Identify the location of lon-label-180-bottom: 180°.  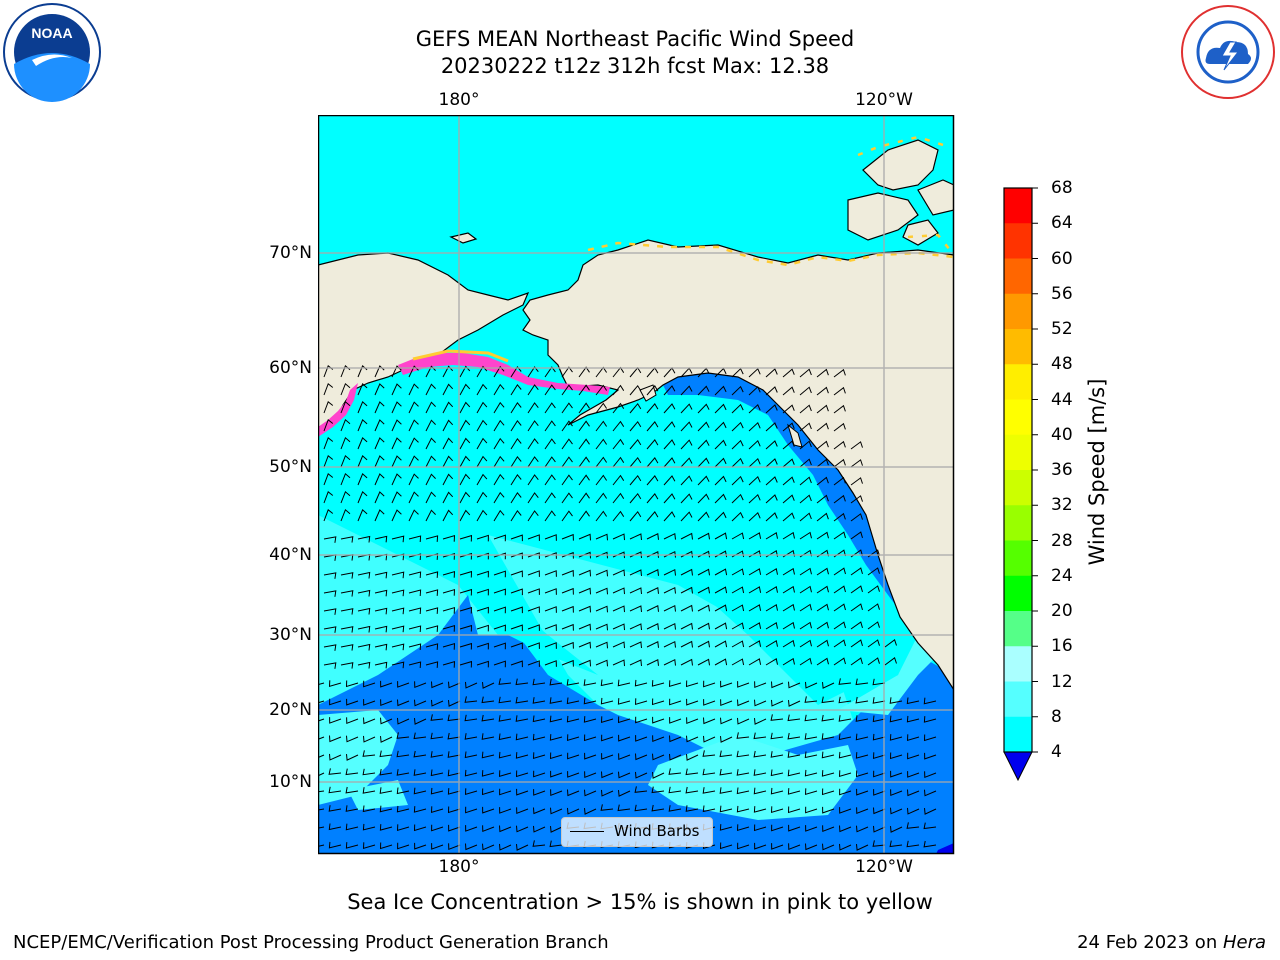
(459, 867).